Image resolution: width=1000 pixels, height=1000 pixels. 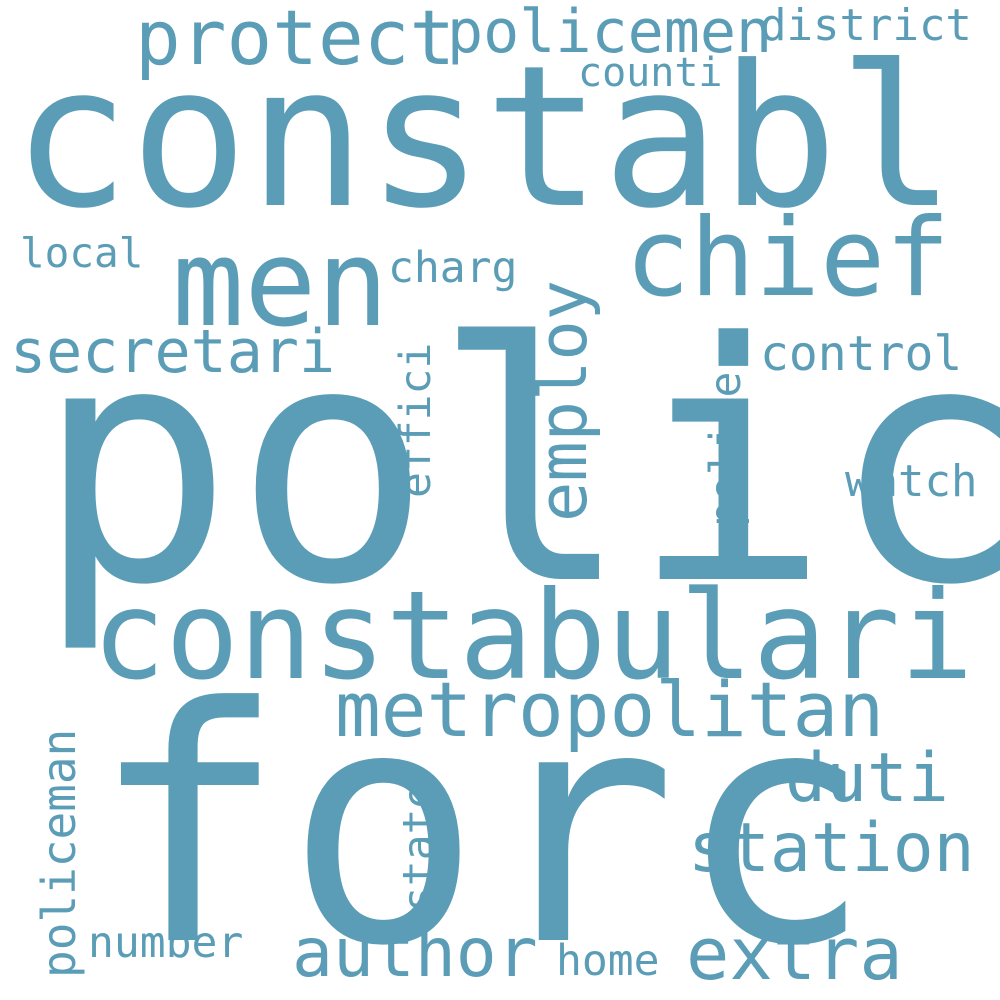 What do you see at coordinates (650, 73) in the screenshot?
I see `word-counti: counti` at bounding box center [650, 73].